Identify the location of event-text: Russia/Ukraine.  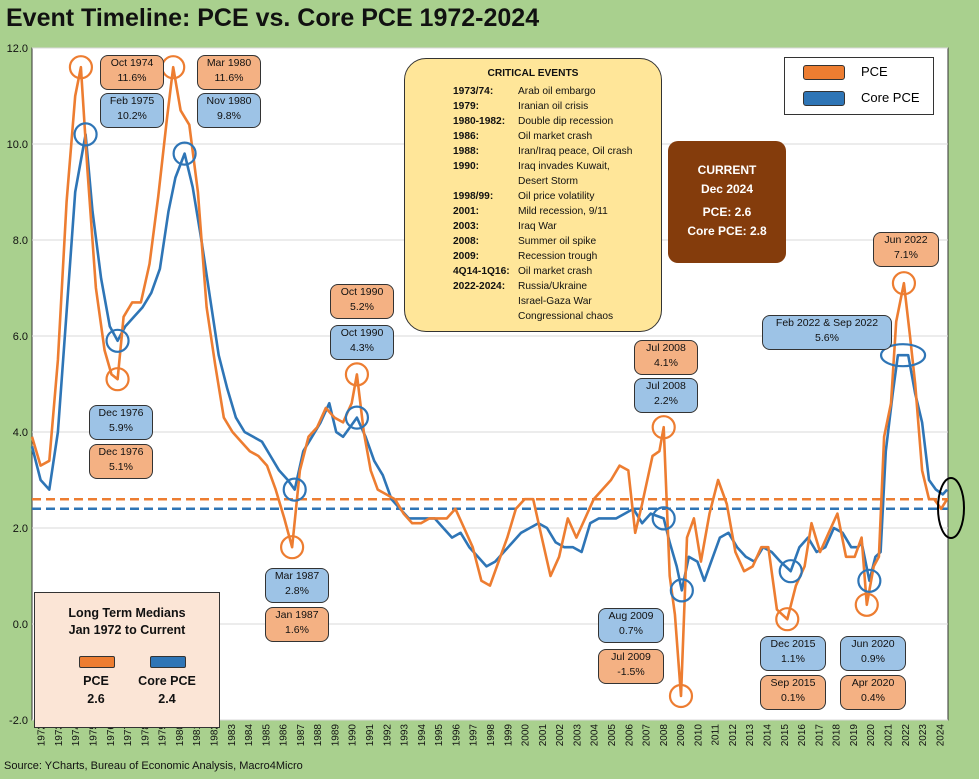
(553, 286).